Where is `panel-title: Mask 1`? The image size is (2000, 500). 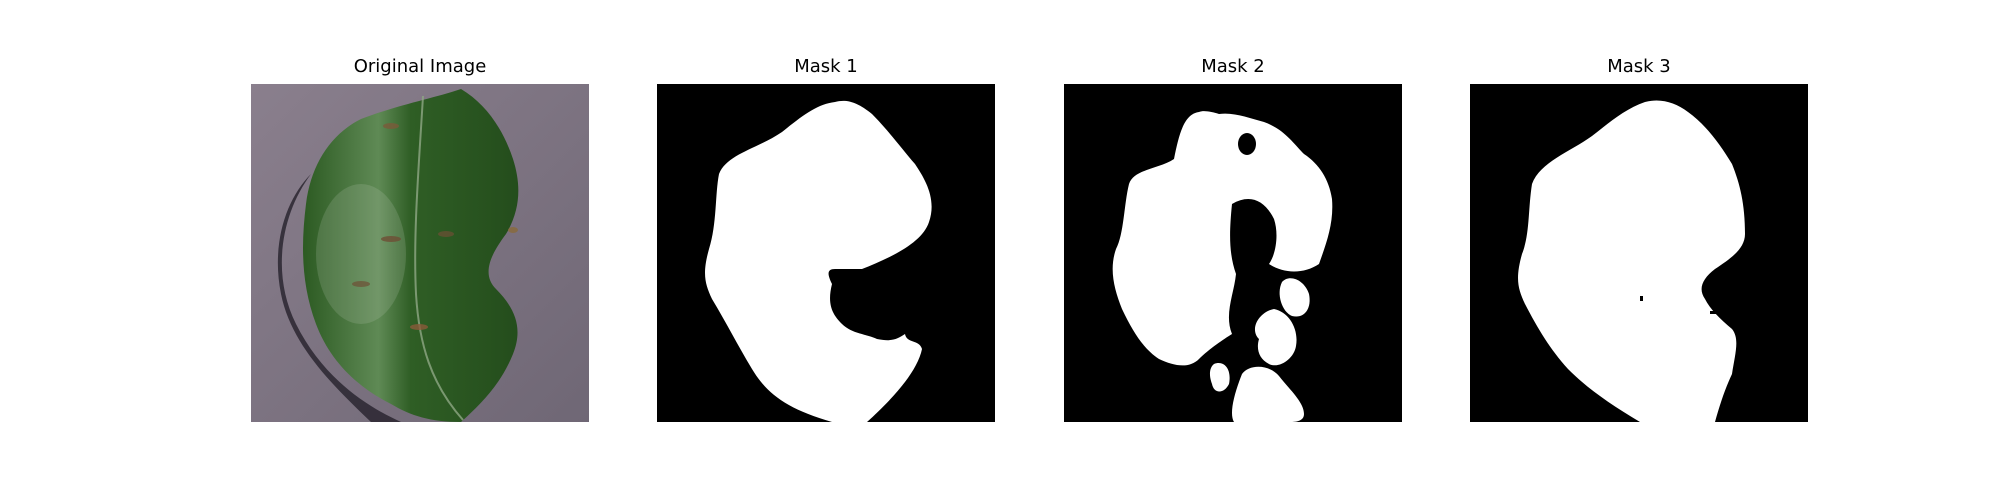
panel-title: Mask 1 is located at coordinates (826, 66).